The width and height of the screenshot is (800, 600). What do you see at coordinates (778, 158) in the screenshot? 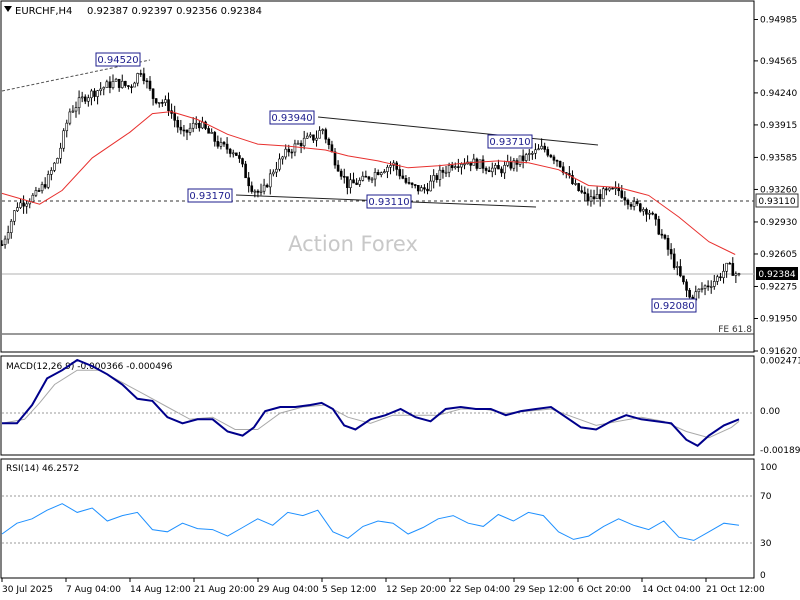
I see `price-tick-label: 0.93585` at bounding box center [778, 158].